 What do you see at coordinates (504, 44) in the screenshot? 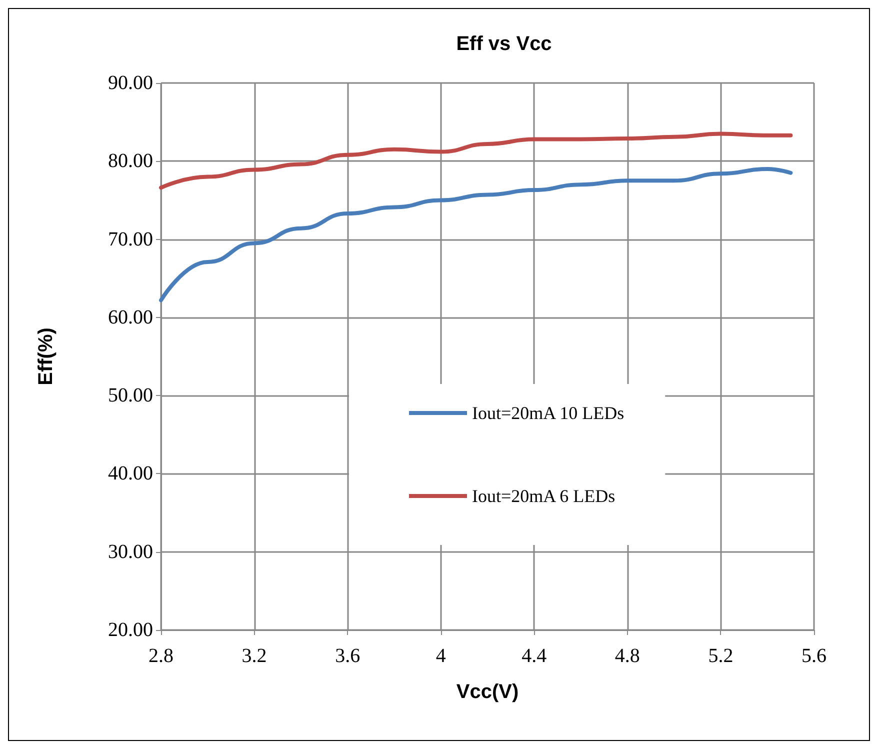
I see `chart-title: Eff vs Vcc` at bounding box center [504, 44].